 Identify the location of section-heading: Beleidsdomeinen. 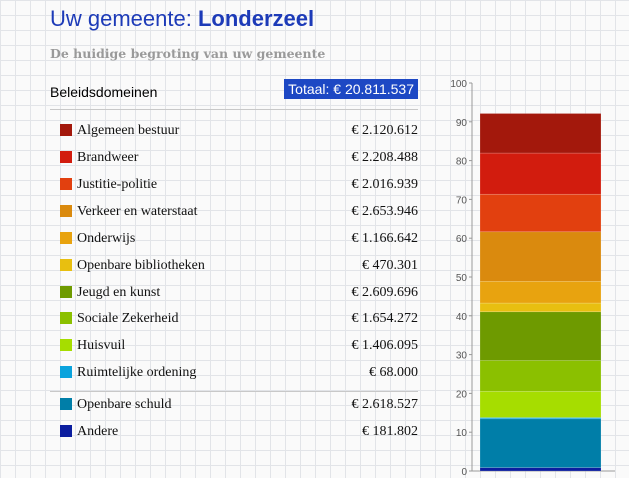
(104, 92).